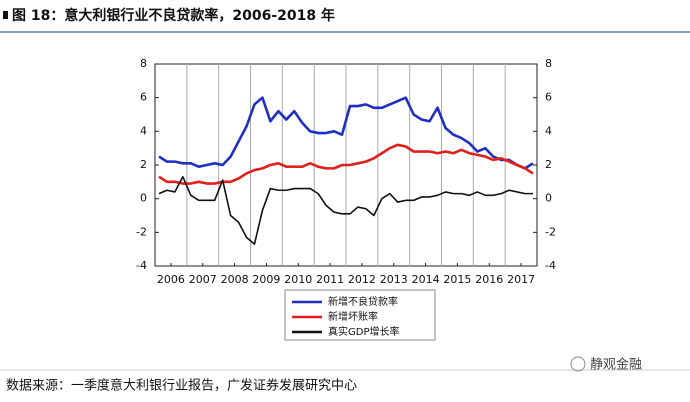 The width and height of the screenshot is (690, 402). What do you see at coordinates (457, 279) in the screenshot?
I see `x-tick-label: 2015` at bounding box center [457, 279].